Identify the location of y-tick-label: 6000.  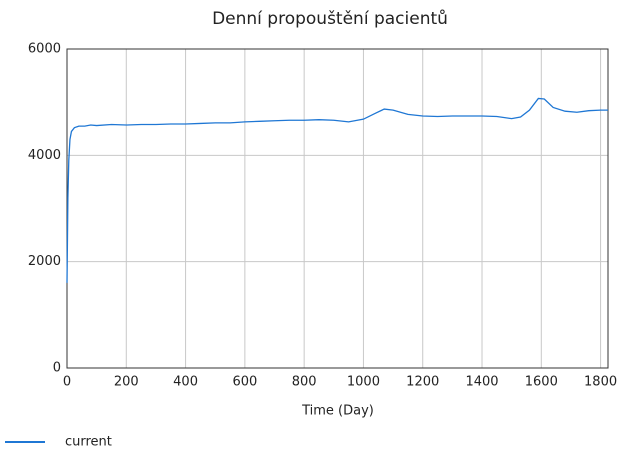
(44, 49).